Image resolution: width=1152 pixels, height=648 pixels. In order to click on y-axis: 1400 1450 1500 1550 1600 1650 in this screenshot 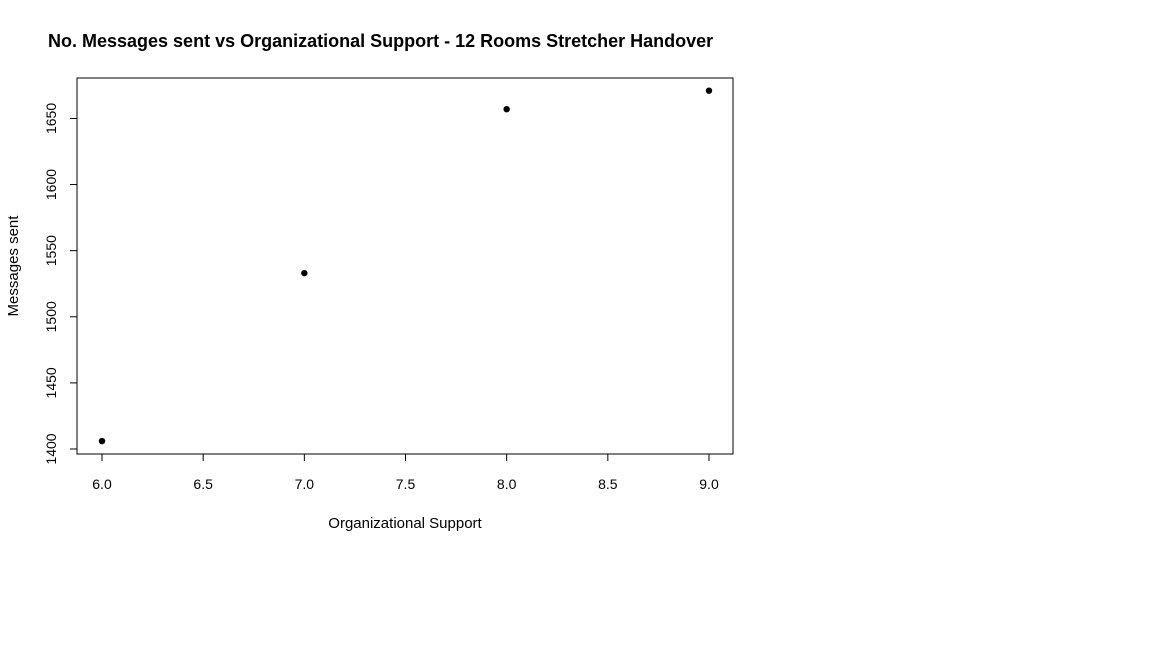, I will do `click(60, 284)`.